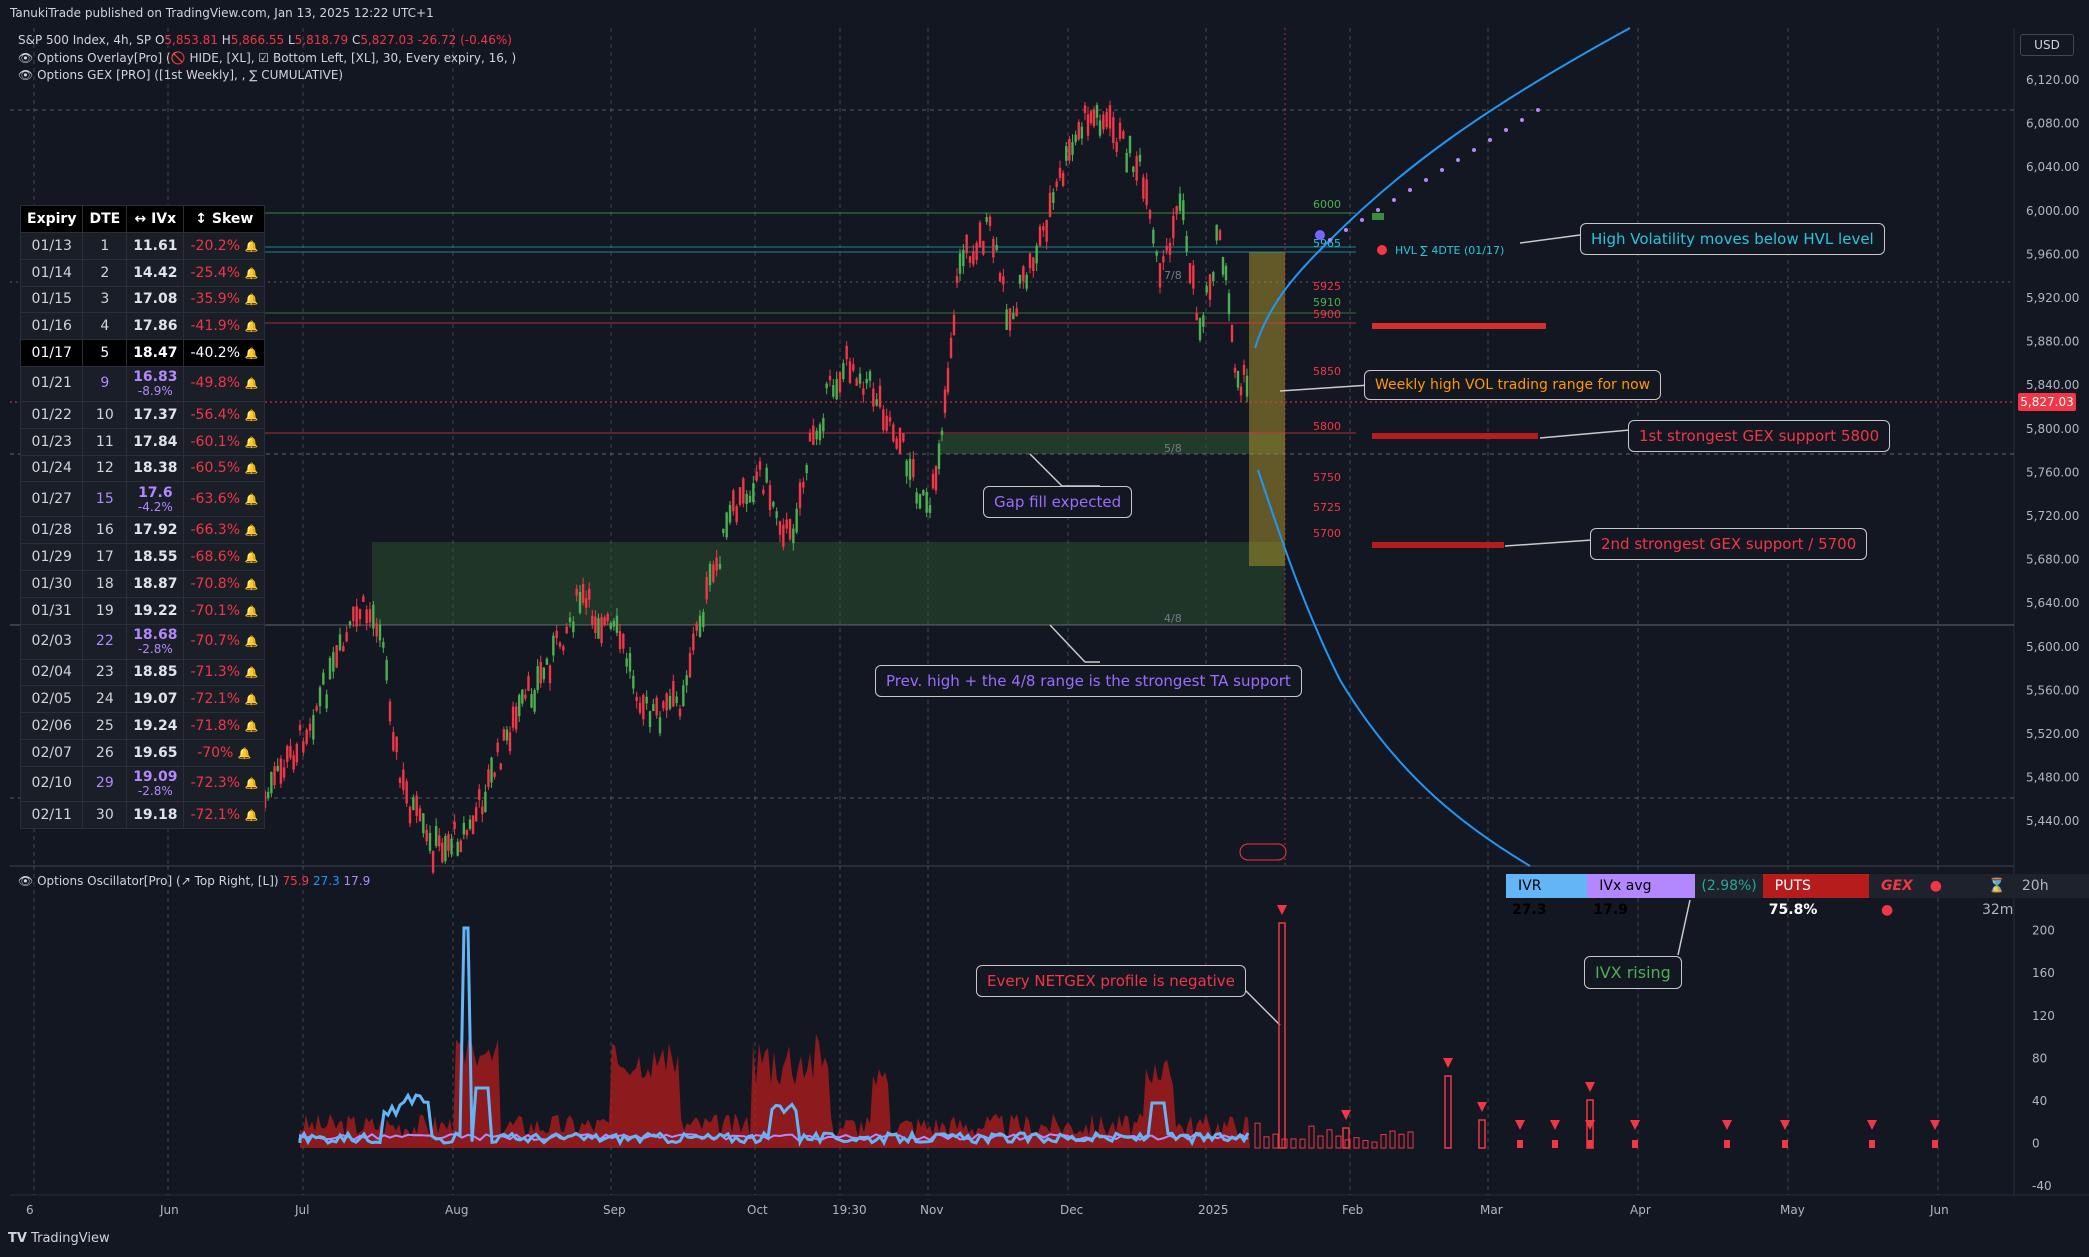 This screenshot has height=1257, width=2089. What do you see at coordinates (1449, 250) in the screenshot?
I see `hvl-label: HVL ∑ 4DTE (01/17)` at bounding box center [1449, 250].